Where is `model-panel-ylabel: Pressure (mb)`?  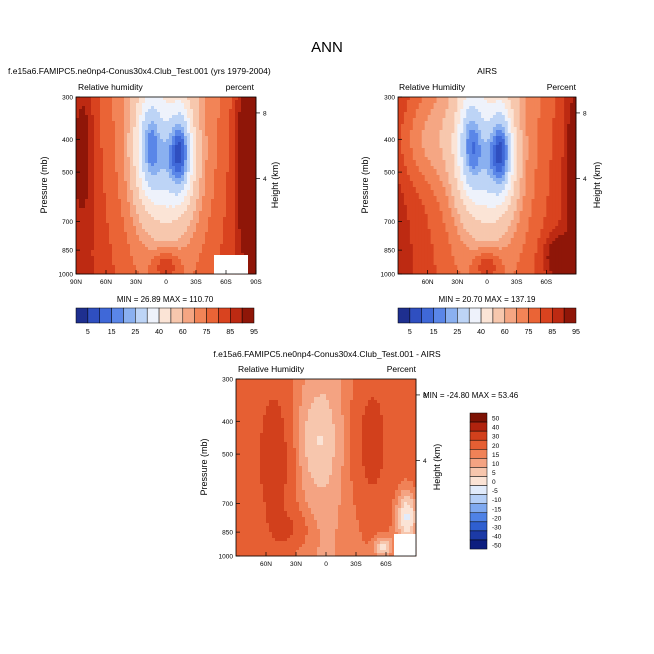 model-panel-ylabel: Pressure (mb) is located at coordinates (44, 184).